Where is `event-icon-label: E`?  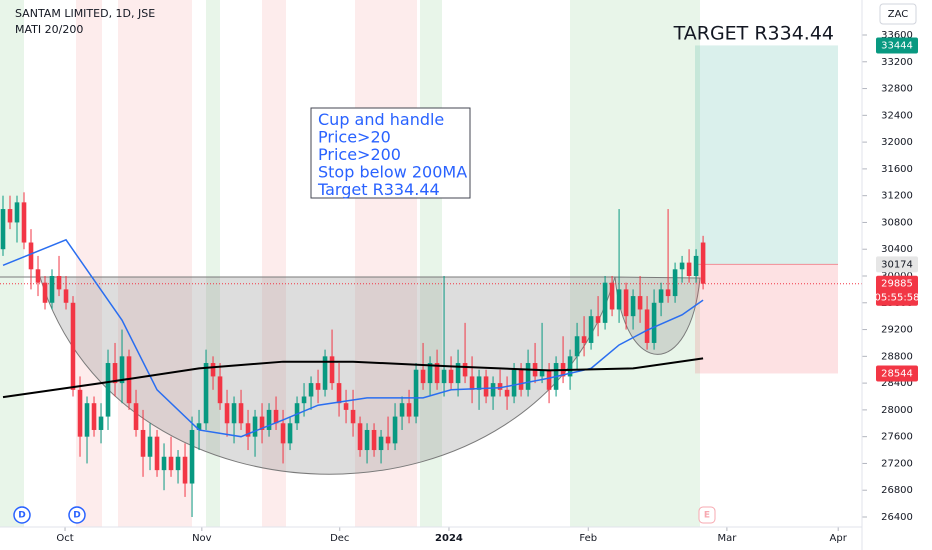 event-icon-label: E is located at coordinates (707, 516).